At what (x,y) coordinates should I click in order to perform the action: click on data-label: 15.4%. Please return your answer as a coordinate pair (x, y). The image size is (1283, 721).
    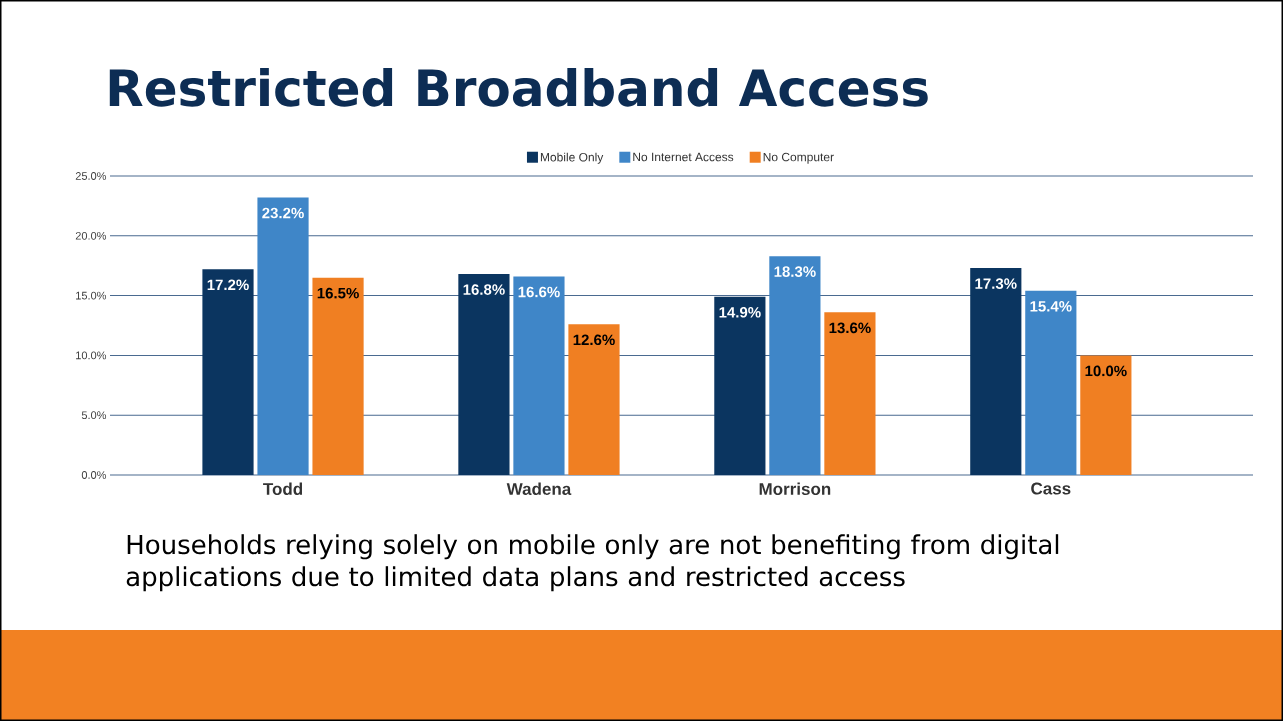
    Looking at the image, I should click on (1051, 306).